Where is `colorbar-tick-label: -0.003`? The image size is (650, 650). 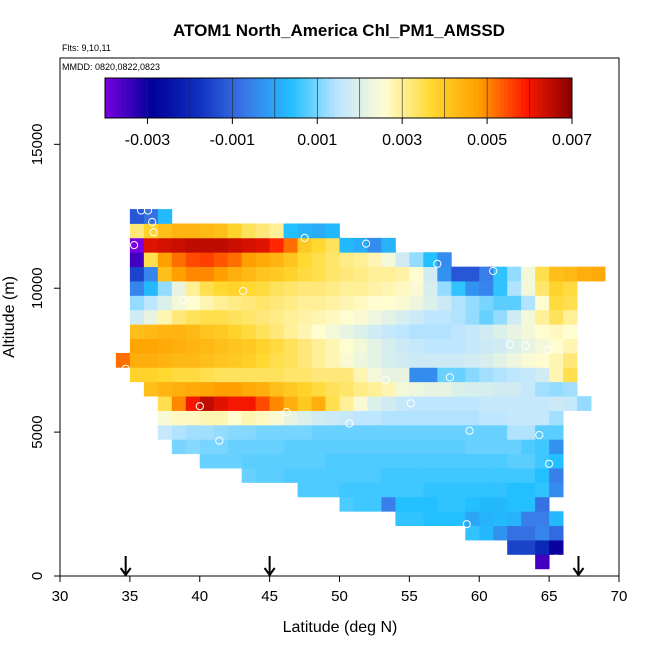
colorbar-tick-label: -0.003 is located at coordinates (147, 140).